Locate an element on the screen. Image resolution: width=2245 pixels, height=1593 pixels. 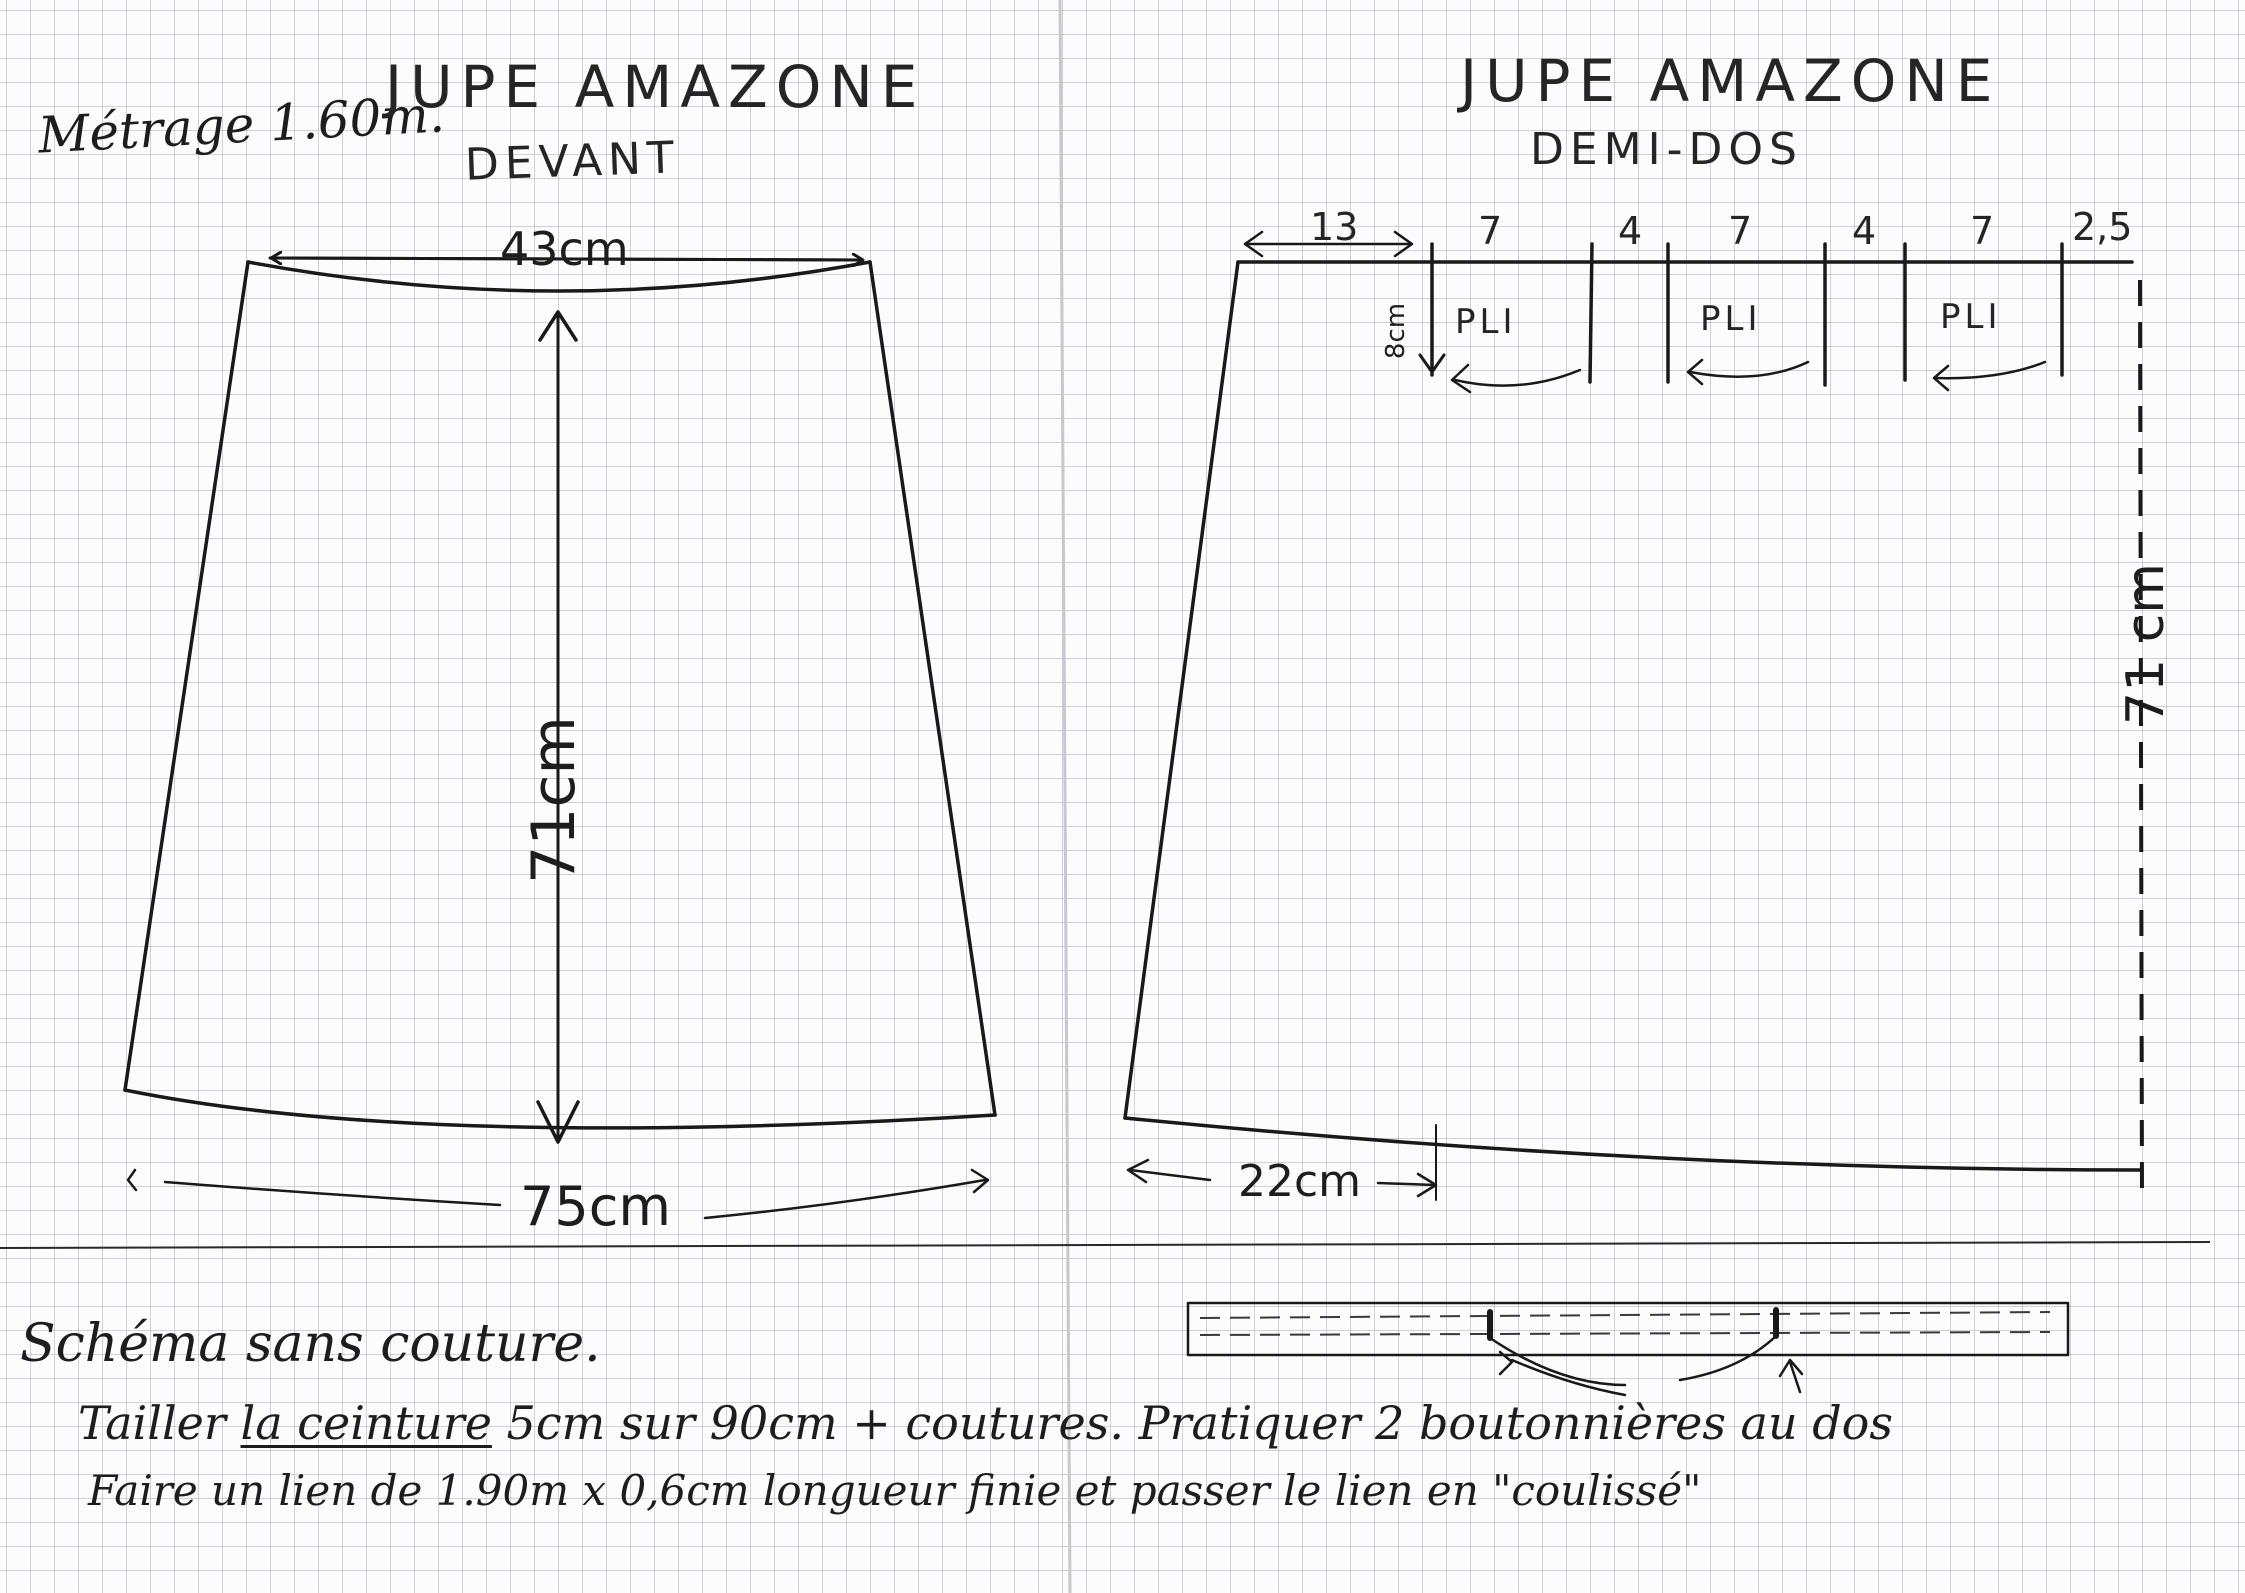
front-length-arrow is located at coordinates (558, 727).